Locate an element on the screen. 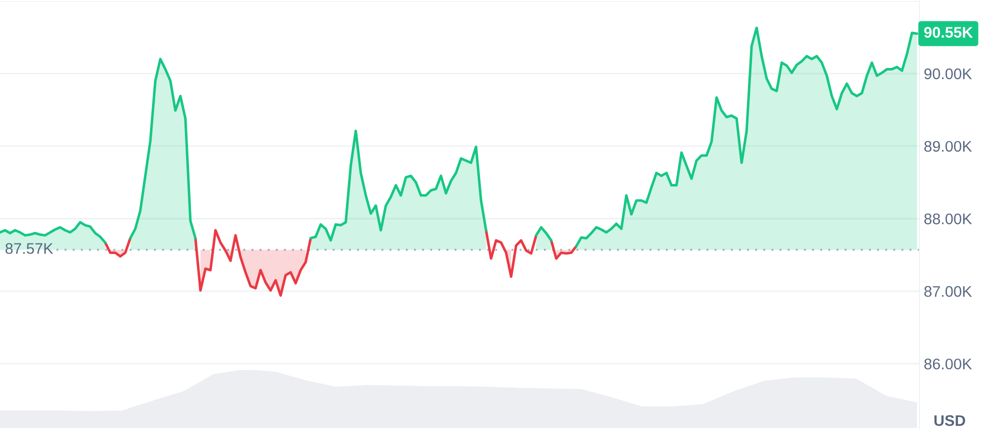 The height and width of the screenshot is (434, 982). y-tick-label: 87.00K is located at coordinates (948, 291).